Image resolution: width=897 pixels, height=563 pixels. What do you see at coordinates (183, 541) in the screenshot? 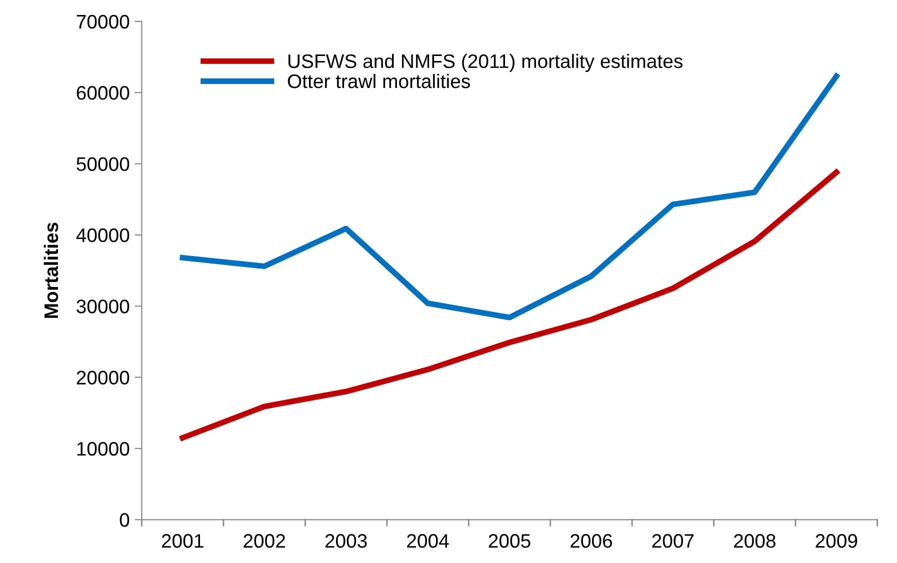
I see `x-tick-label: 2001` at bounding box center [183, 541].